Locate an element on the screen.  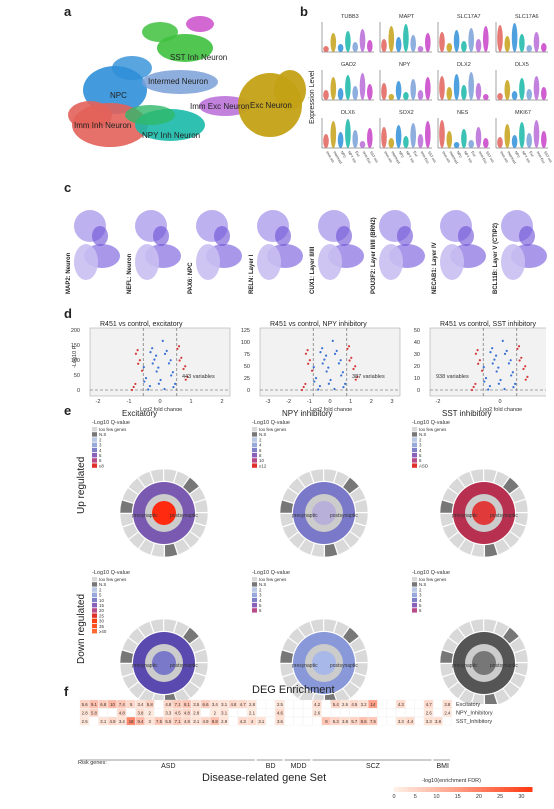
umap-label-intermed: Intermed Neuron is located at coordinates (178, 81).